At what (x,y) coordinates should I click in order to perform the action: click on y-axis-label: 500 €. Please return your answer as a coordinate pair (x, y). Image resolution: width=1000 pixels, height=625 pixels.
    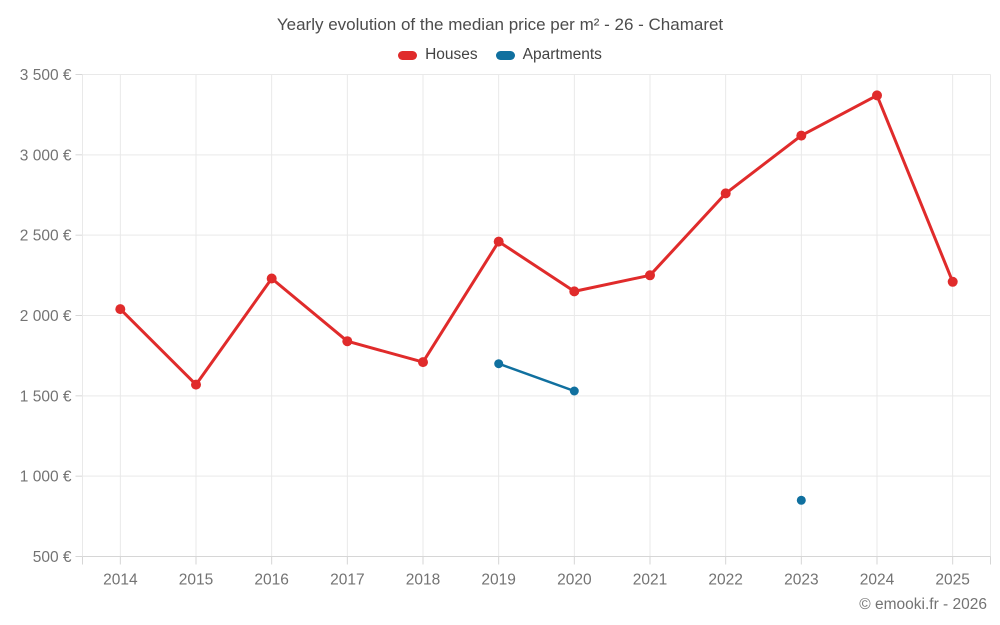
    Looking at the image, I should click on (52, 557).